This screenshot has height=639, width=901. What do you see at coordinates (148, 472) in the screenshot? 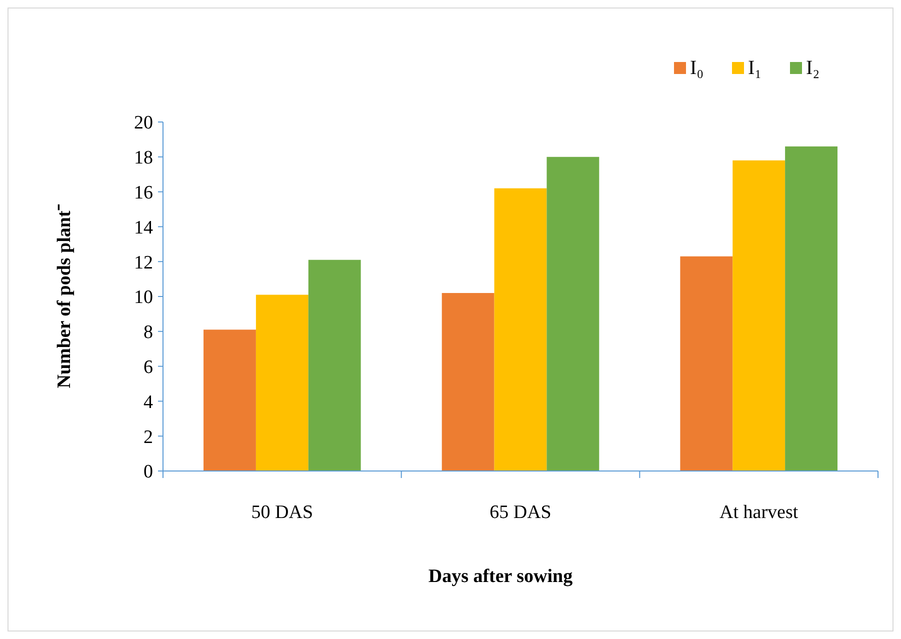
I see `y-tick-label: 0` at bounding box center [148, 472].